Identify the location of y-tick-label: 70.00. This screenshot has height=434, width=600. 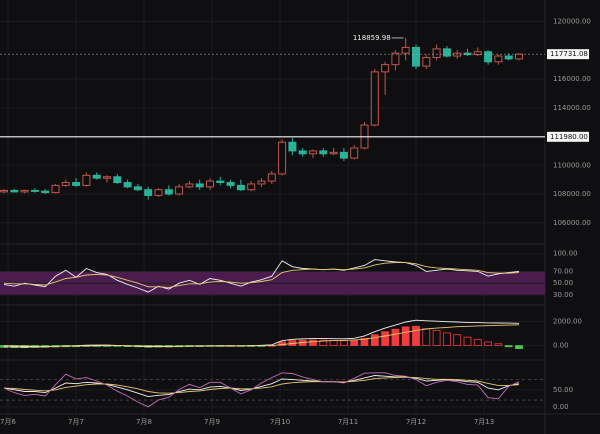
(563, 271).